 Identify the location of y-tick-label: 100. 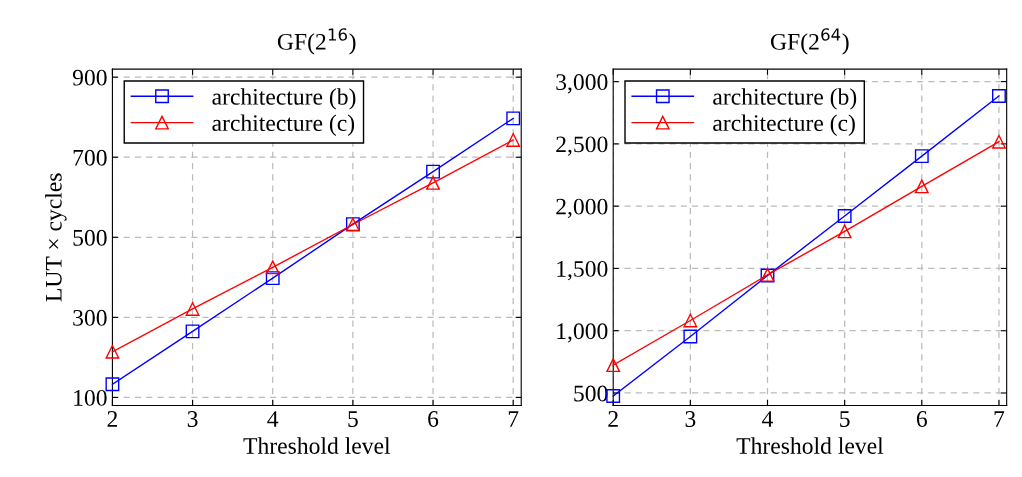
(90, 397).